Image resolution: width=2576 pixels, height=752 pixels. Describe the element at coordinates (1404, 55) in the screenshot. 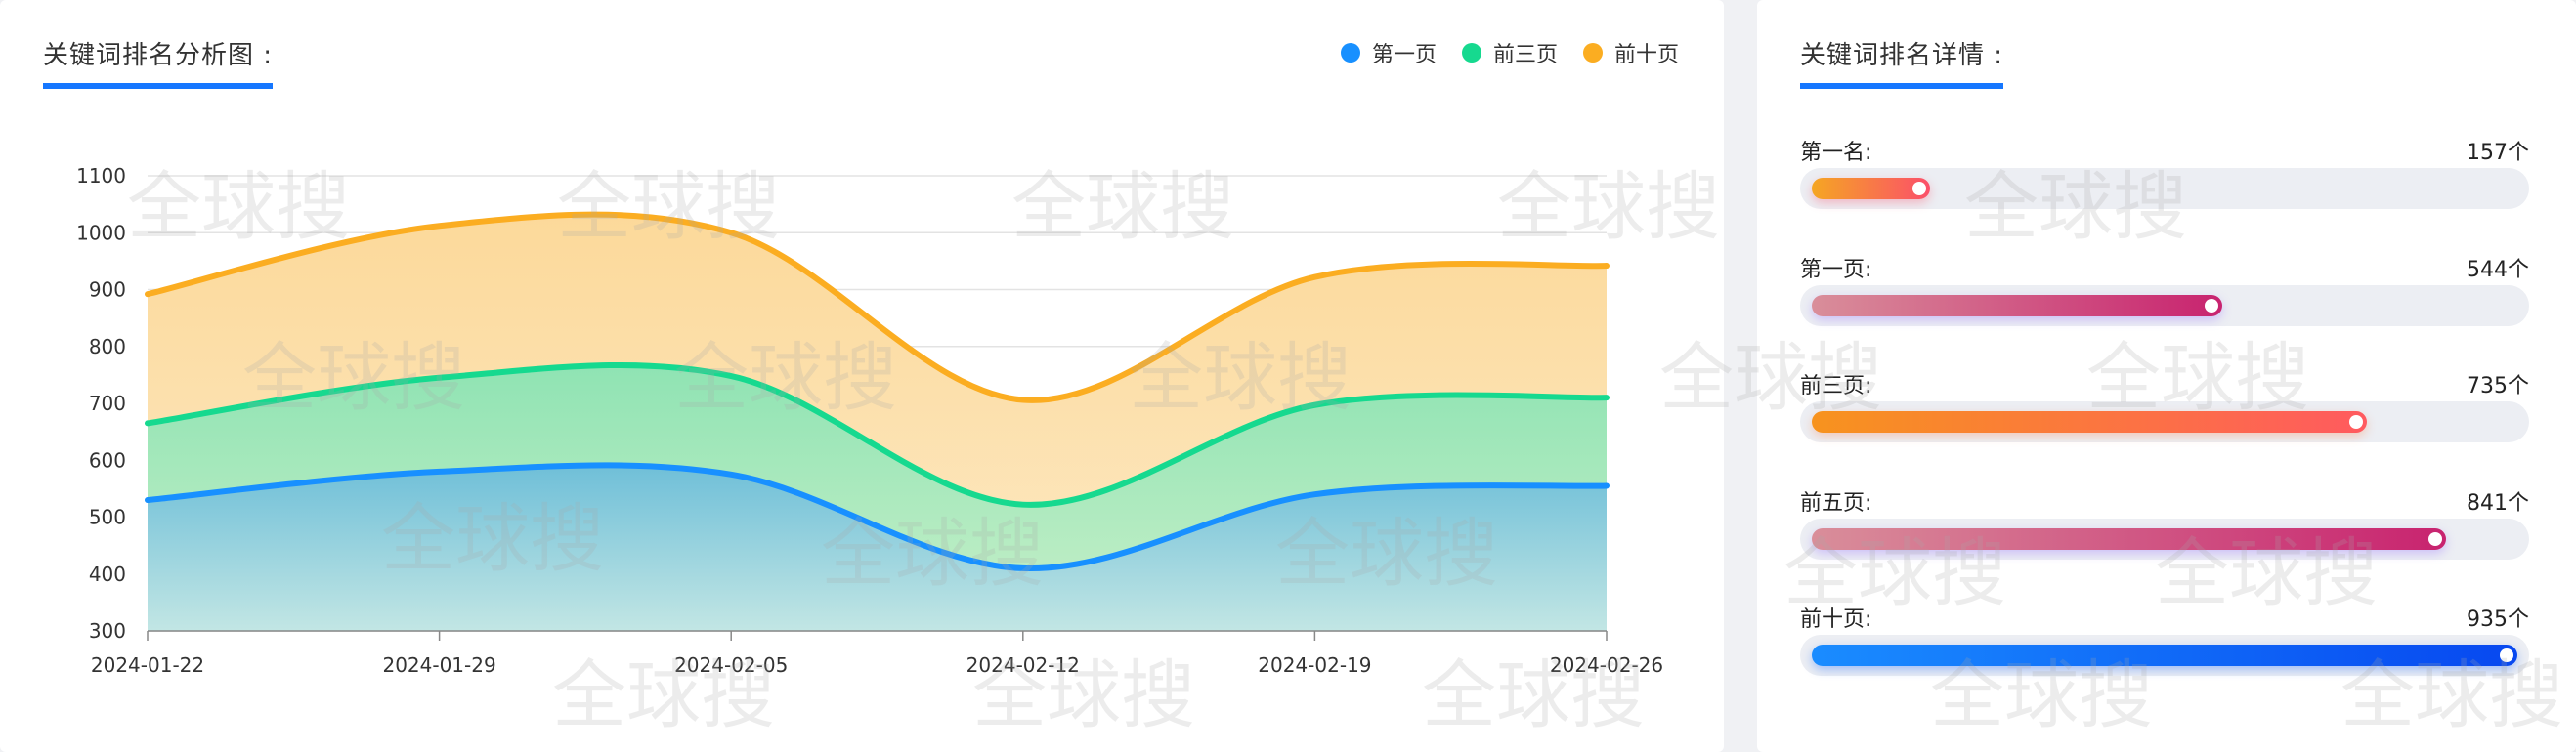

I see `legend-label-page1: 第一页` at that location.